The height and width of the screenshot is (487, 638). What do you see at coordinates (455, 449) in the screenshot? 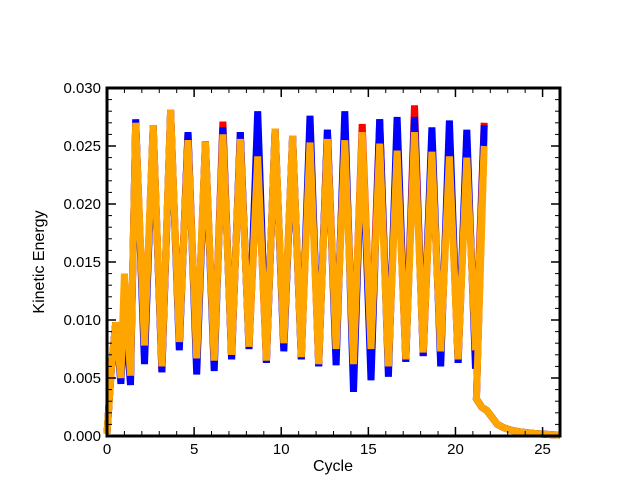
I see `x-tick-label: 20` at bounding box center [455, 449].